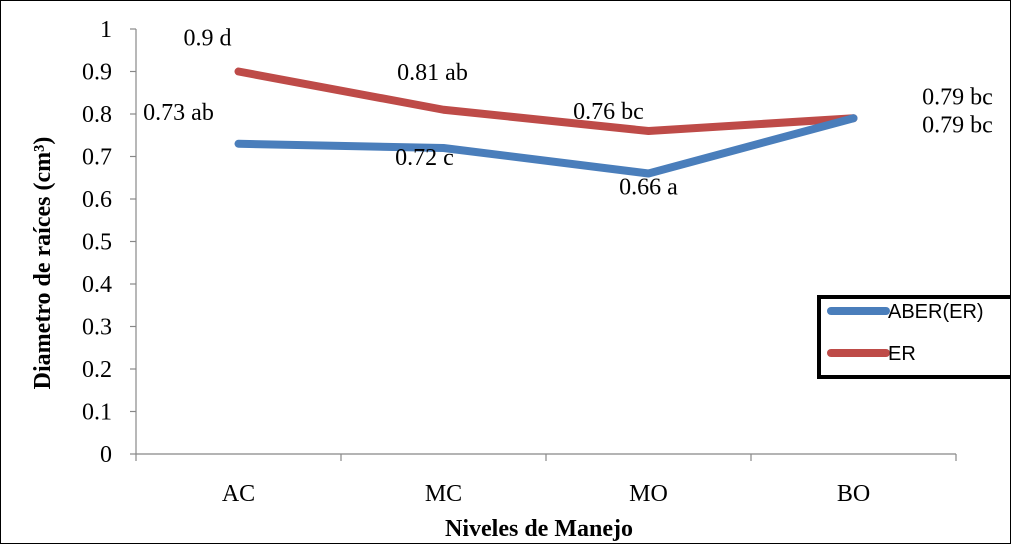 This screenshot has width=1011, height=544. Describe the element at coordinates (97, 115) in the screenshot. I see `y-tick-label: 0.8` at that location.